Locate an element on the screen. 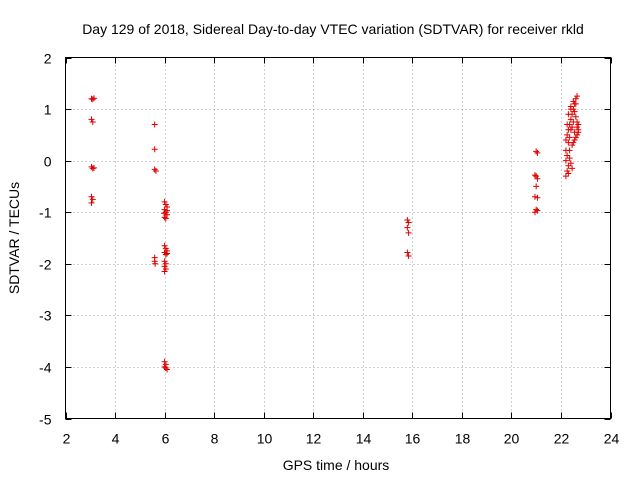 The image size is (640, 480). x-tick-label: 24 is located at coordinates (612, 439).